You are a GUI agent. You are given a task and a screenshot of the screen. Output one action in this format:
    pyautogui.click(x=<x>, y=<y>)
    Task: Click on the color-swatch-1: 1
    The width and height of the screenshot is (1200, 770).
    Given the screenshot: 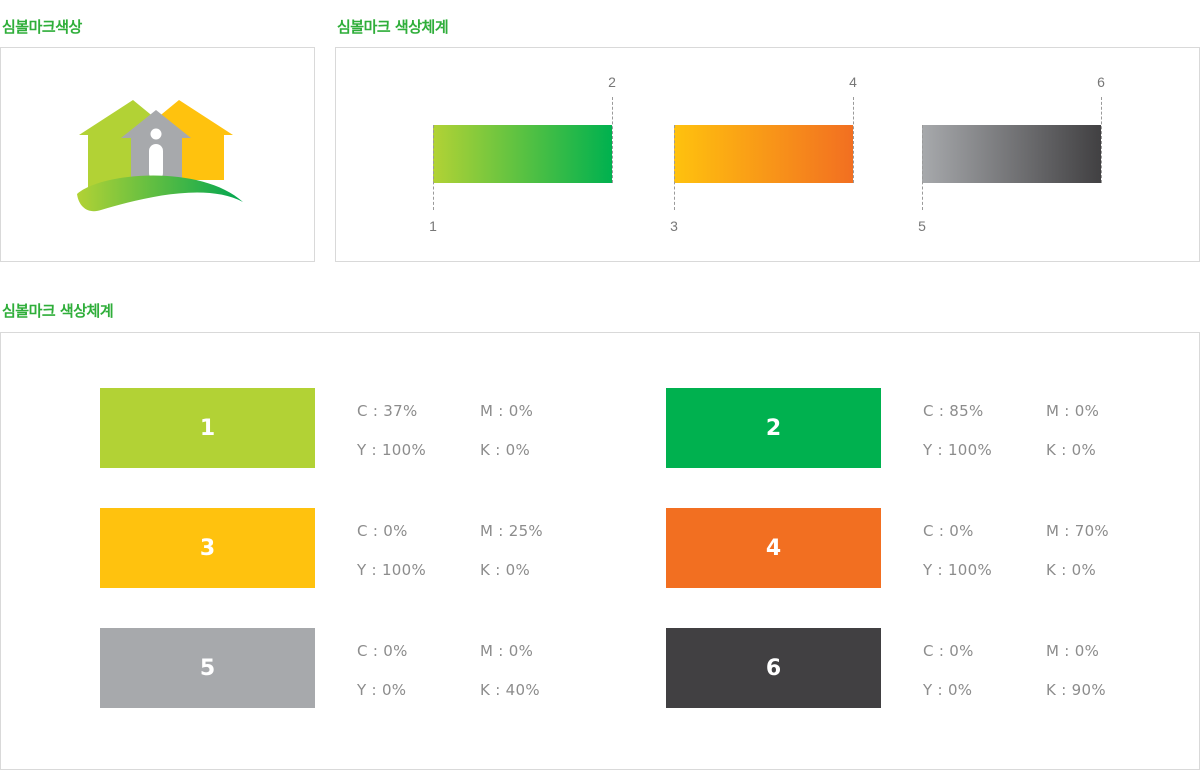 What is the action you would take?
    pyautogui.click(x=207, y=428)
    